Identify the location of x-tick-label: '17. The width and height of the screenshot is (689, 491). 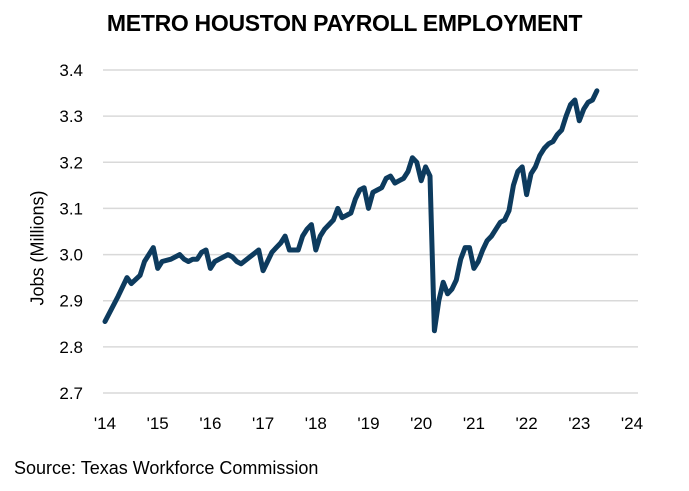
(263, 423).